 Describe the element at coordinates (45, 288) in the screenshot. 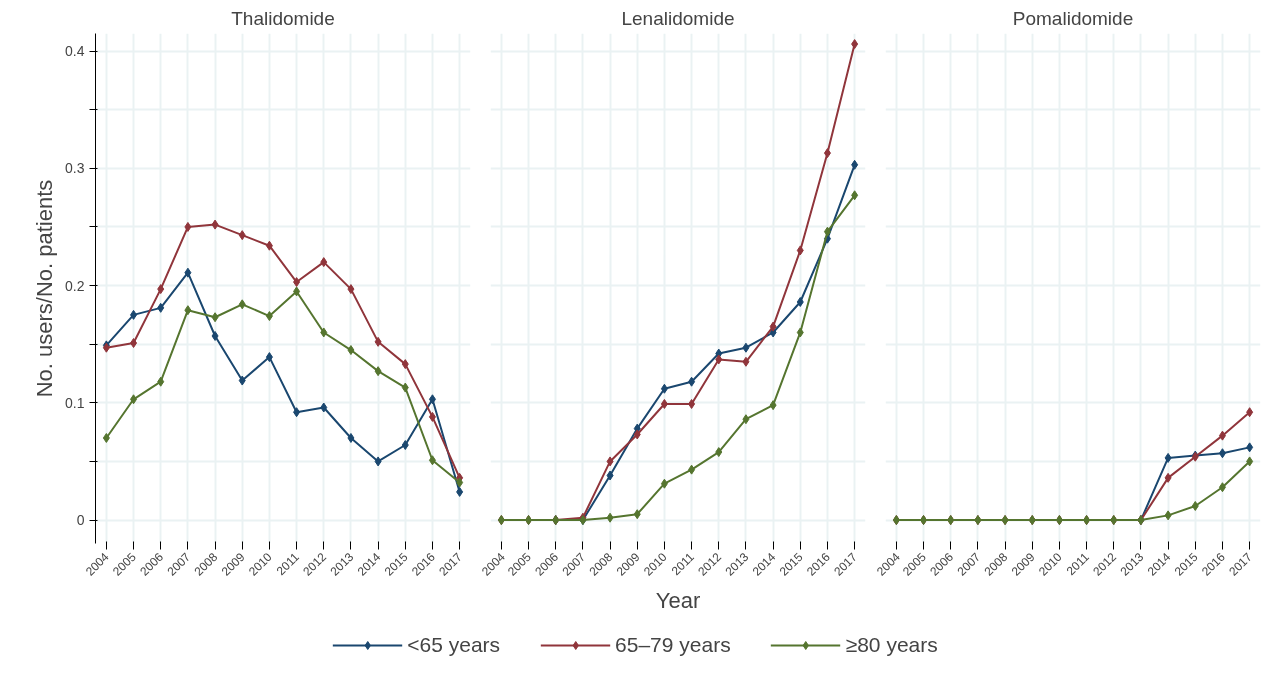

I see `y-axis-title: No. users/No. patients` at that location.